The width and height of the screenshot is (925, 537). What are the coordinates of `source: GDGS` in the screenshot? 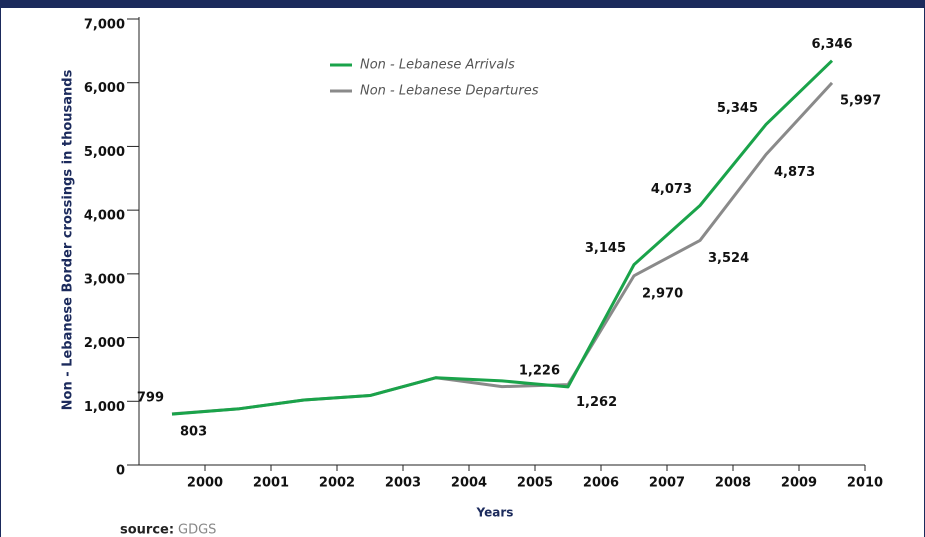 It's located at (197, 530).